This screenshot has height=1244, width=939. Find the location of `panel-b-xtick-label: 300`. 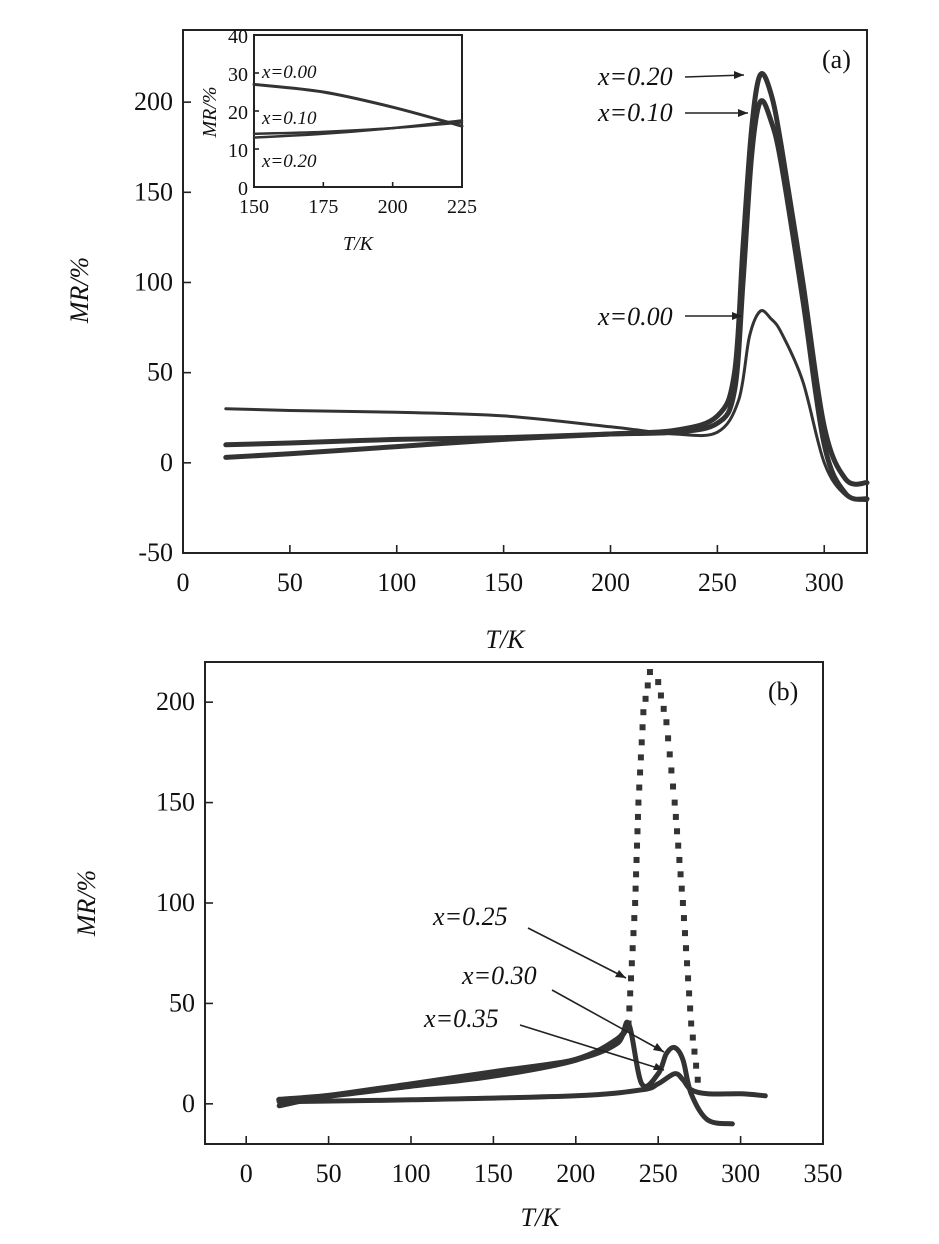

panel-b-xtick-label: 300 is located at coordinates (740, 1173).